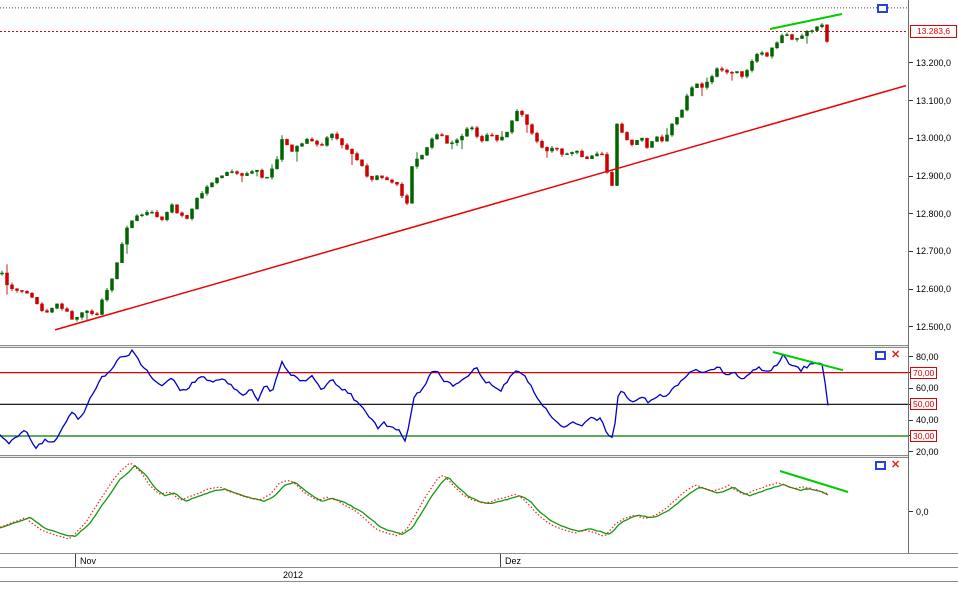 This screenshot has height=612, width=958. I want to click on oscillator-restore-window-icon, so click(880, 465).